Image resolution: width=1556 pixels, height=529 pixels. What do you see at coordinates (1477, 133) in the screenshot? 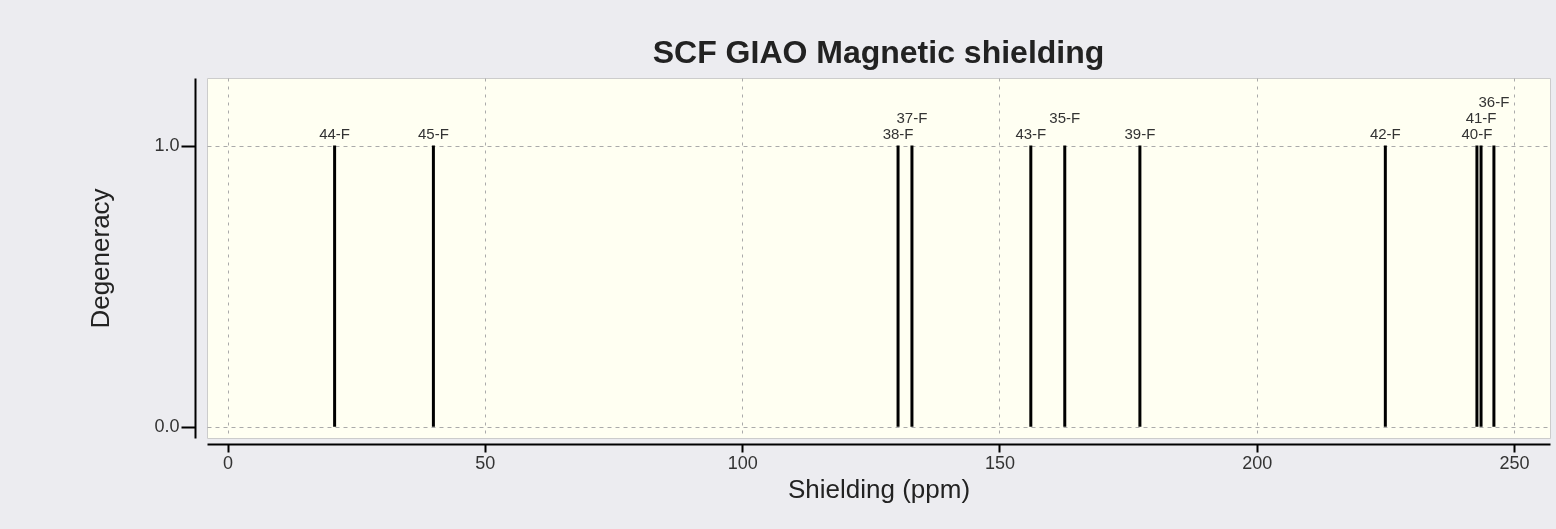
I see `annotation: 40-F` at bounding box center [1477, 133].